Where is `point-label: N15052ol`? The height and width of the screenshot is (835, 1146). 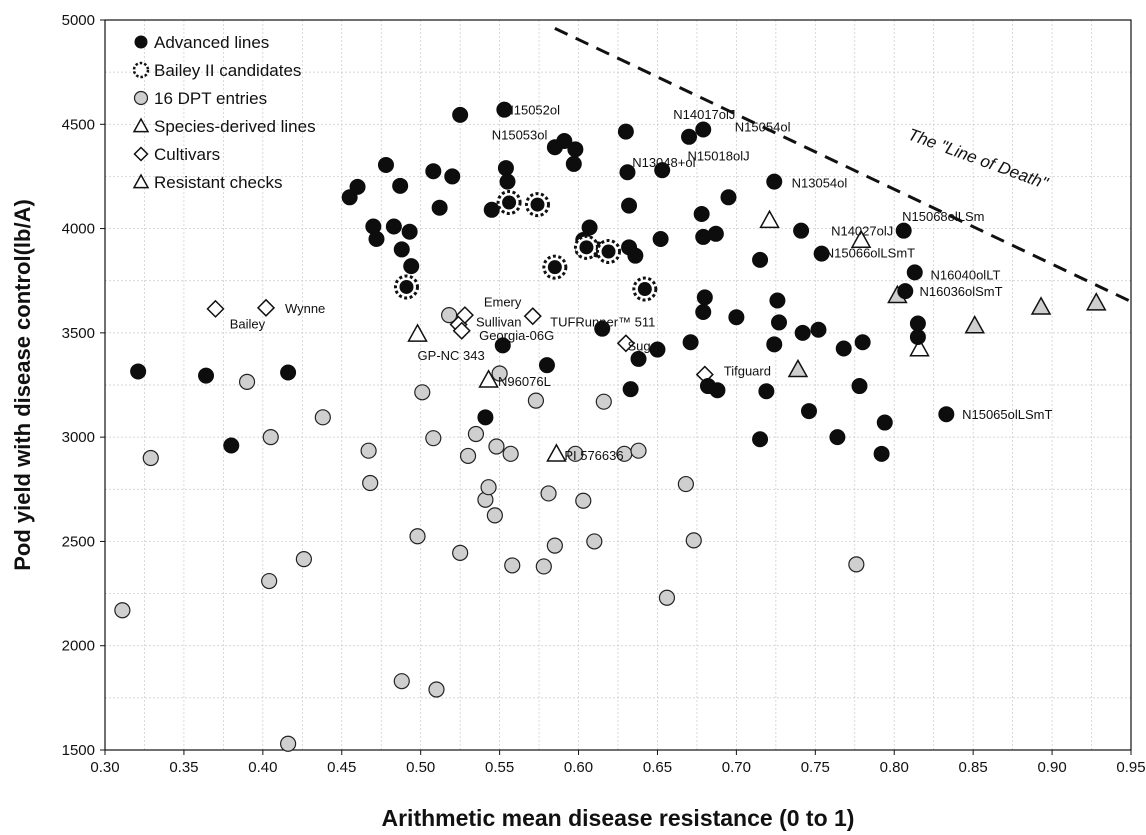
point-label: N15052ol is located at coordinates (532, 110).